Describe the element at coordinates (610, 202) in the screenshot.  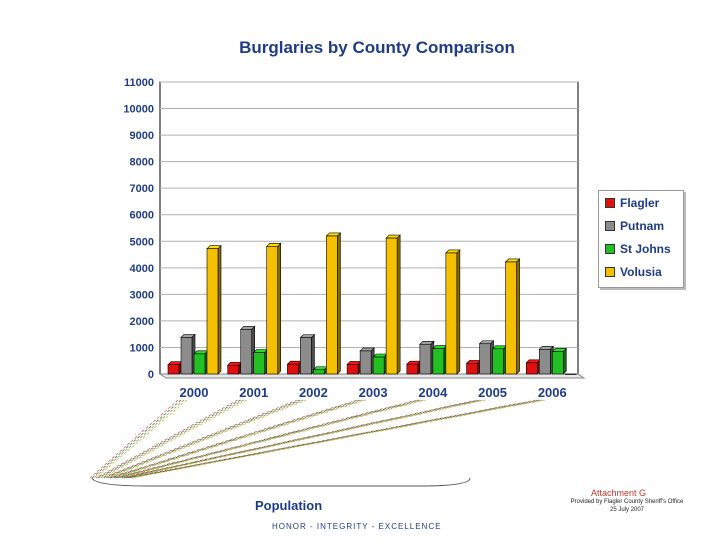
I see `legend-swatch-flagler` at that location.